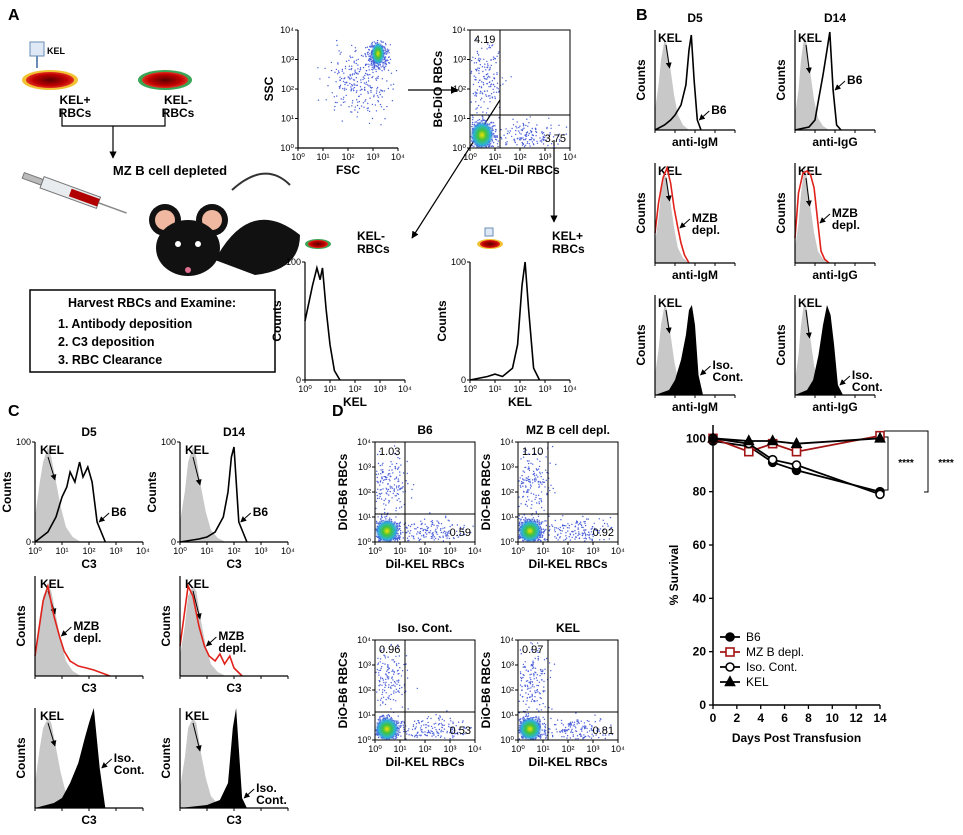 Image resolution: width=963 pixels, height=835 pixels. Describe the element at coordinates (834, 142) in the screenshot. I see `label: anti-IgG` at that location.